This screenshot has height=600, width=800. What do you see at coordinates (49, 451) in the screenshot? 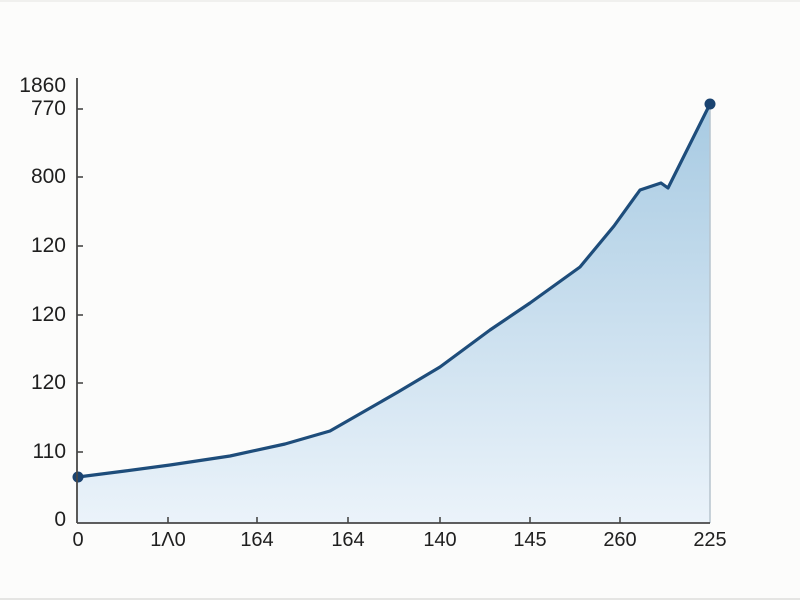
I see `y-tick-label: 110` at bounding box center [49, 451].